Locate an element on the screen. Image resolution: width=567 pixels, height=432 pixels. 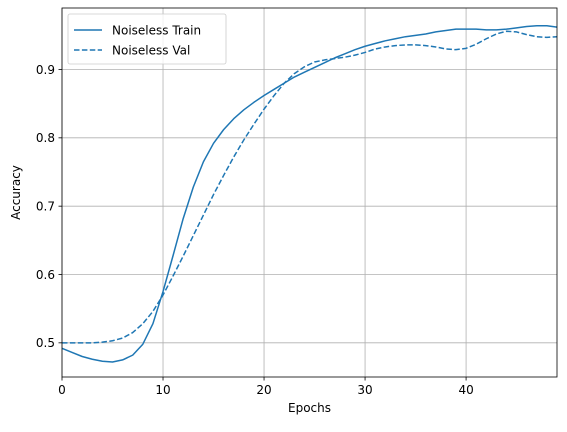
y-axis-label: Accuracy is located at coordinates (16, 192).